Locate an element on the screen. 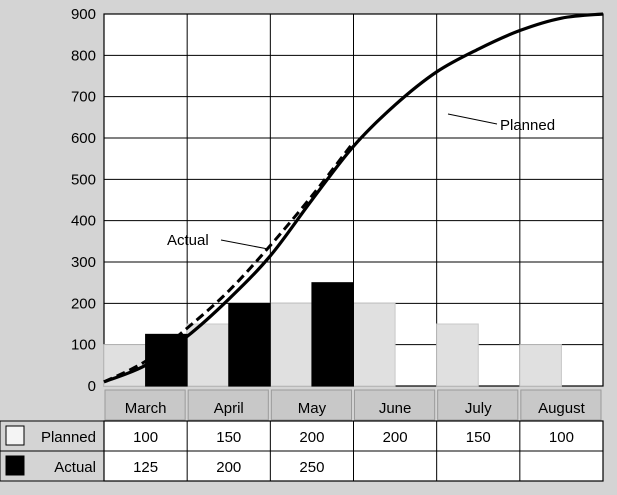  y-tick-label: 800 is located at coordinates (83, 55).